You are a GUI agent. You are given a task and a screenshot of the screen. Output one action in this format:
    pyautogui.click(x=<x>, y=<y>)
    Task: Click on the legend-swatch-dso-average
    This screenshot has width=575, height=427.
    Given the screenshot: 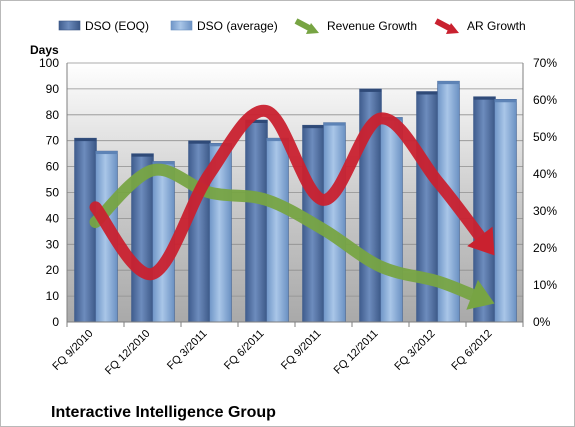 What is the action you would take?
    pyautogui.click(x=181, y=25)
    